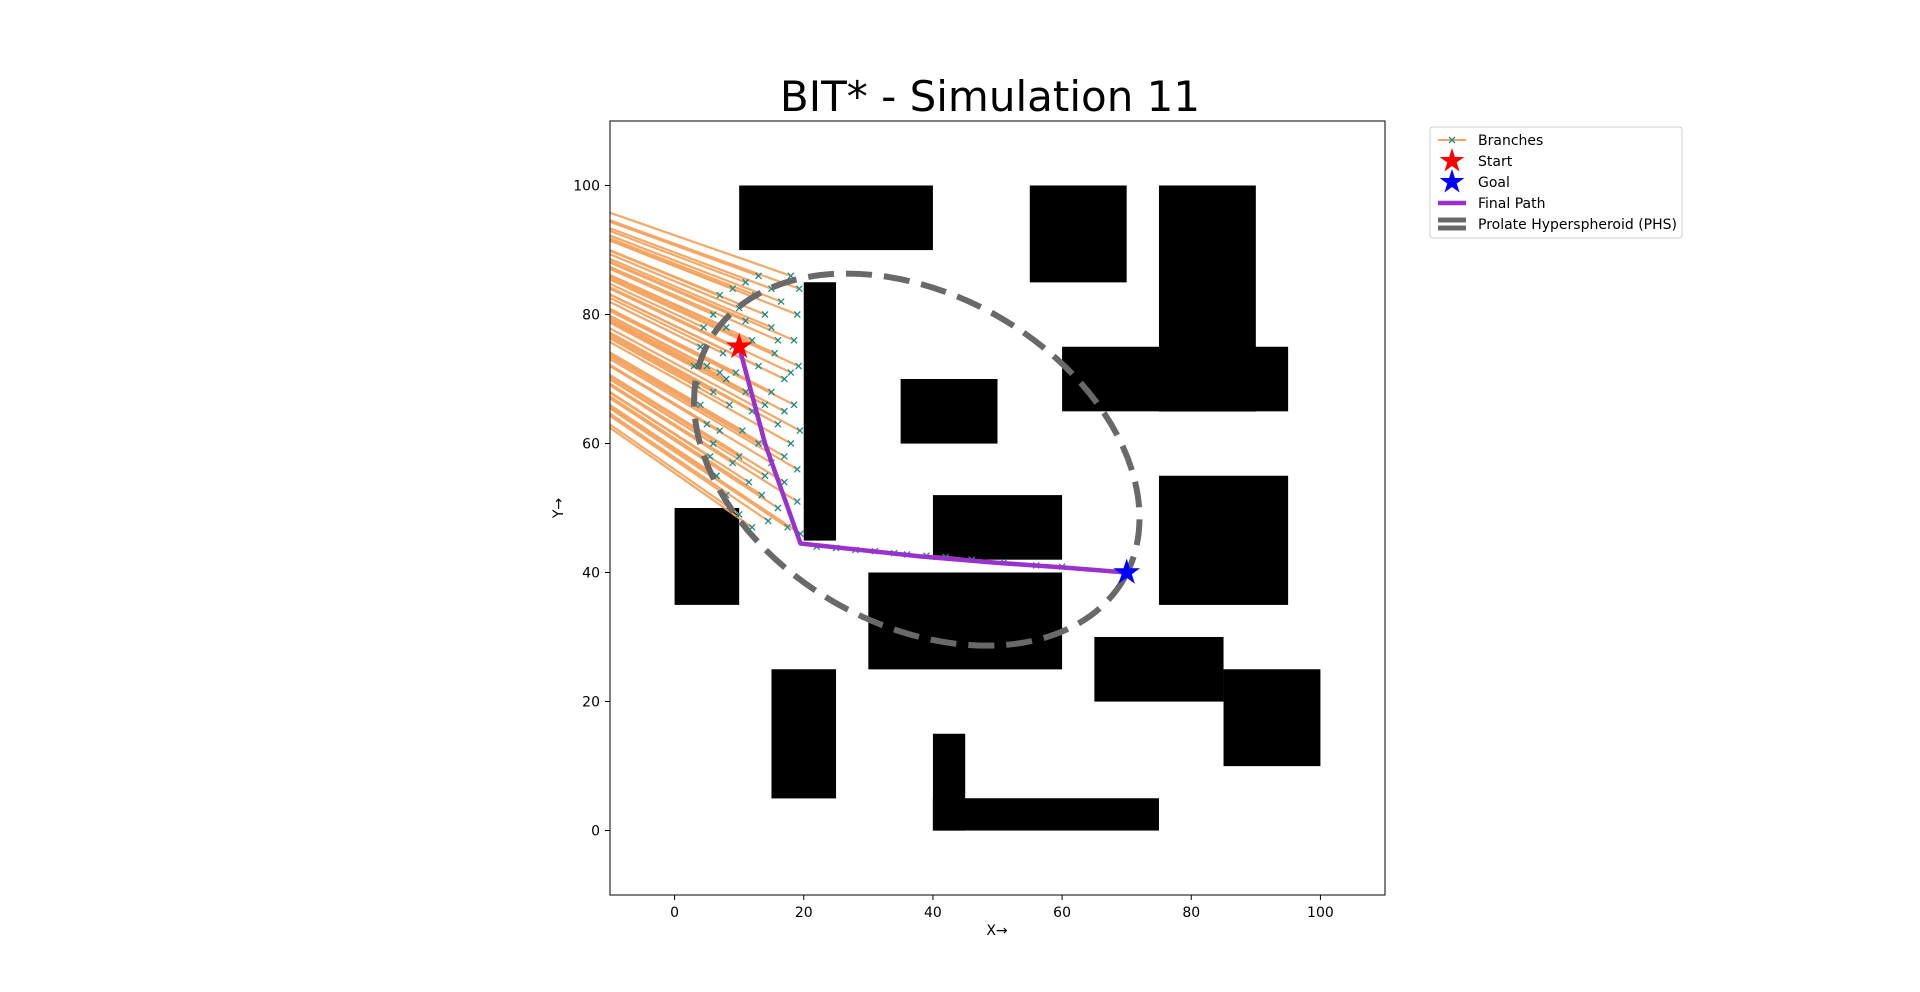 The image size is (1920, 992). I want to click on legend-label: Prolate Hyperspheroid (PHS), so click(1577, 225).